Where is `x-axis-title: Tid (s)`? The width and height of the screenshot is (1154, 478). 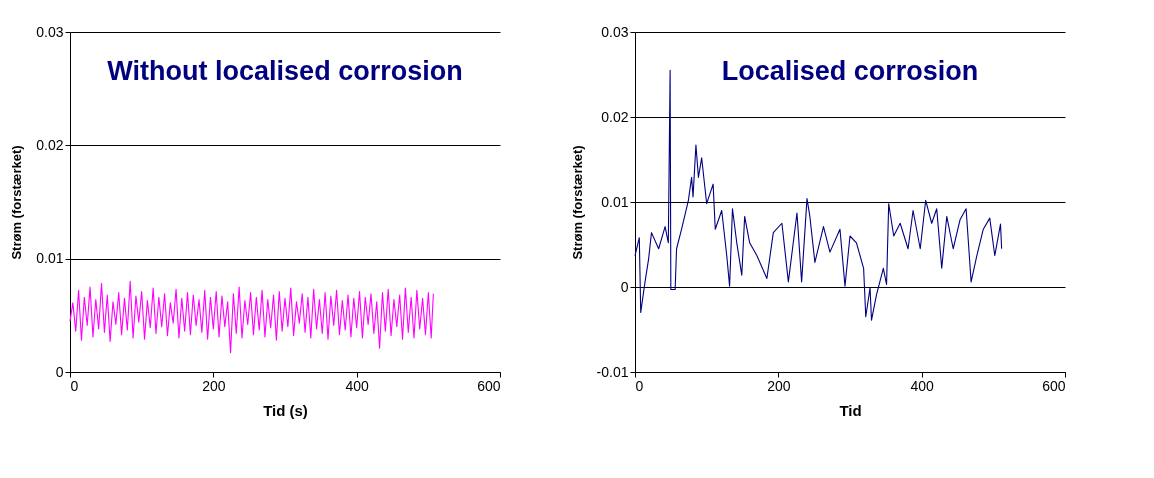
x-axis-title: Tid (s) is located at coordinates (285, 410).